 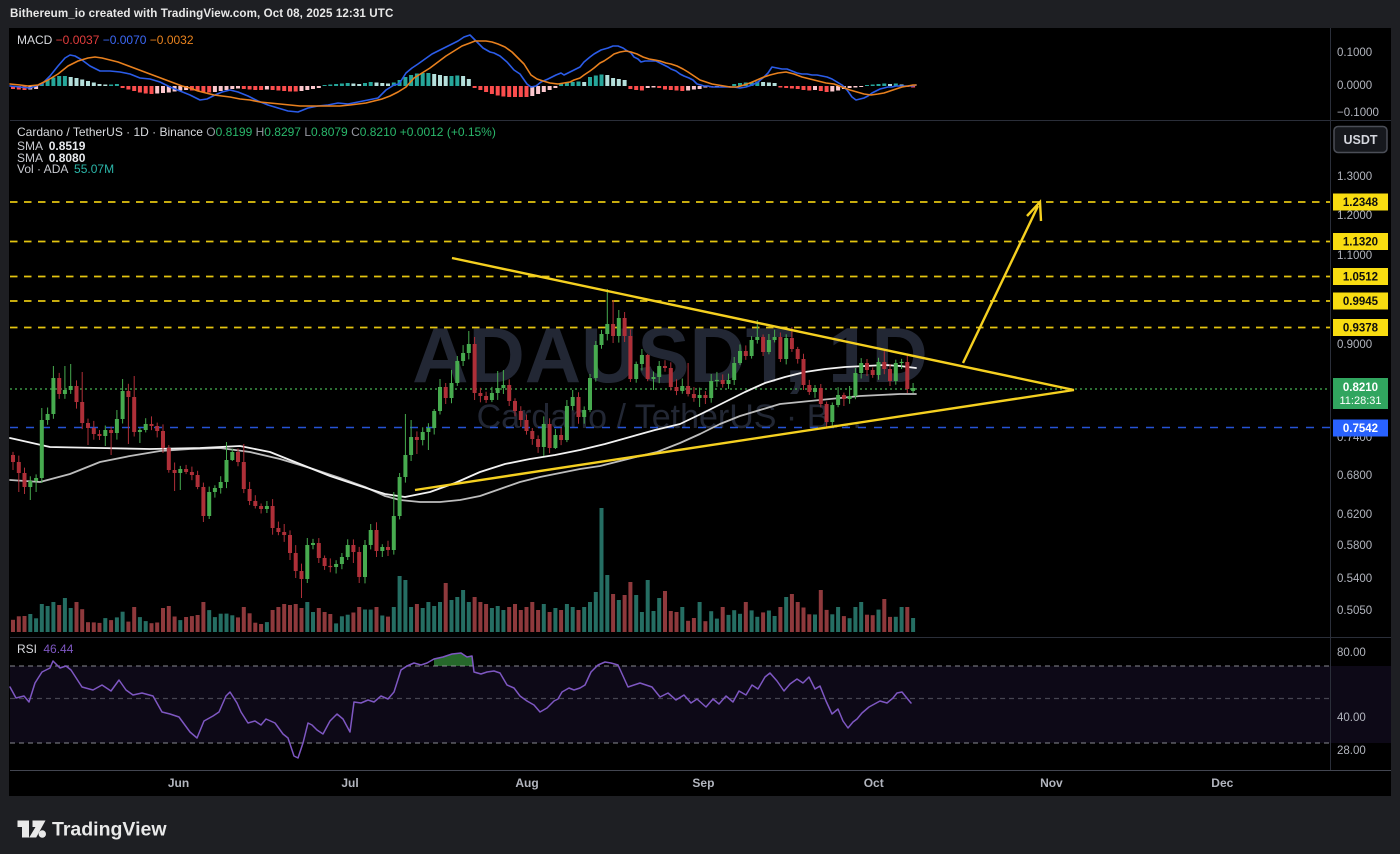 I want to click on svg-text: 0.5400, so click(x=1354, y=579).